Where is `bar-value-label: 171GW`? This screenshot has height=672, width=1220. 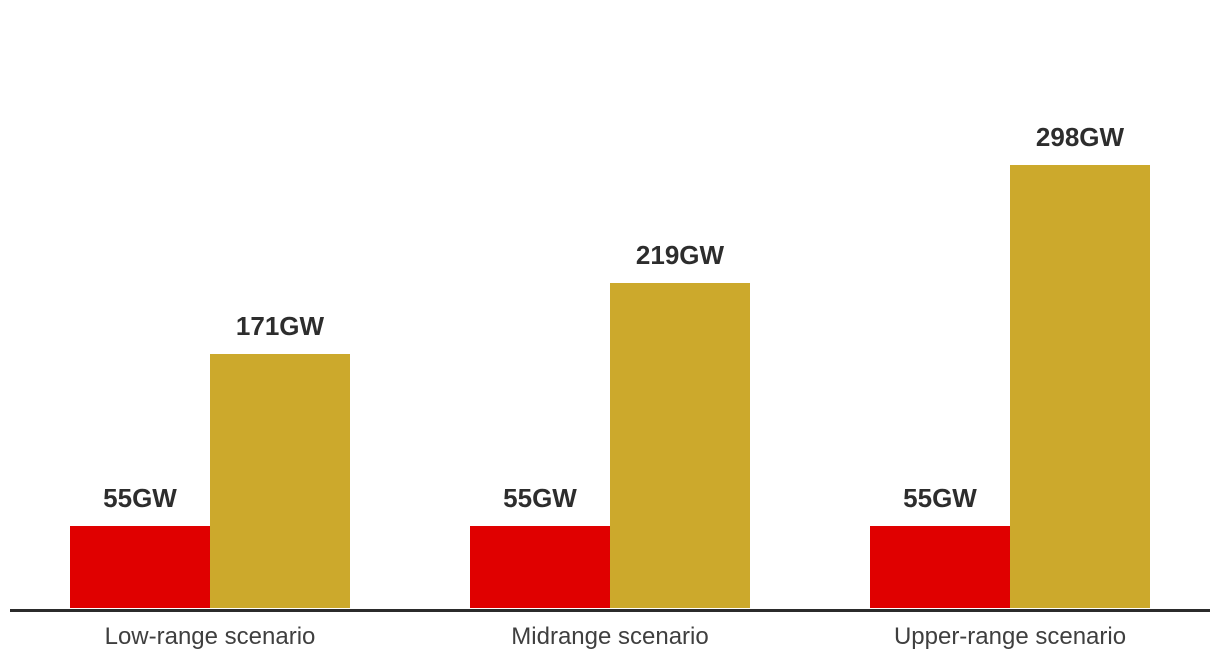 bar-value-label: 171GW is located at coordinates (280, 325).